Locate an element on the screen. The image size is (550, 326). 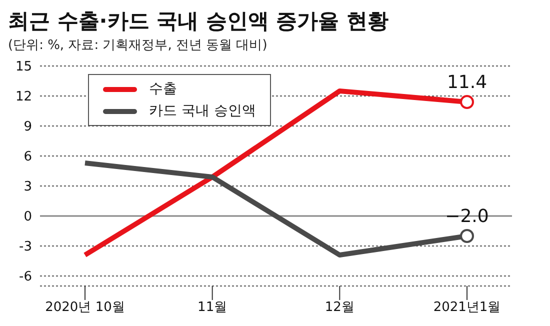
legend-label: 수출 is located at coordinates (163, 89).